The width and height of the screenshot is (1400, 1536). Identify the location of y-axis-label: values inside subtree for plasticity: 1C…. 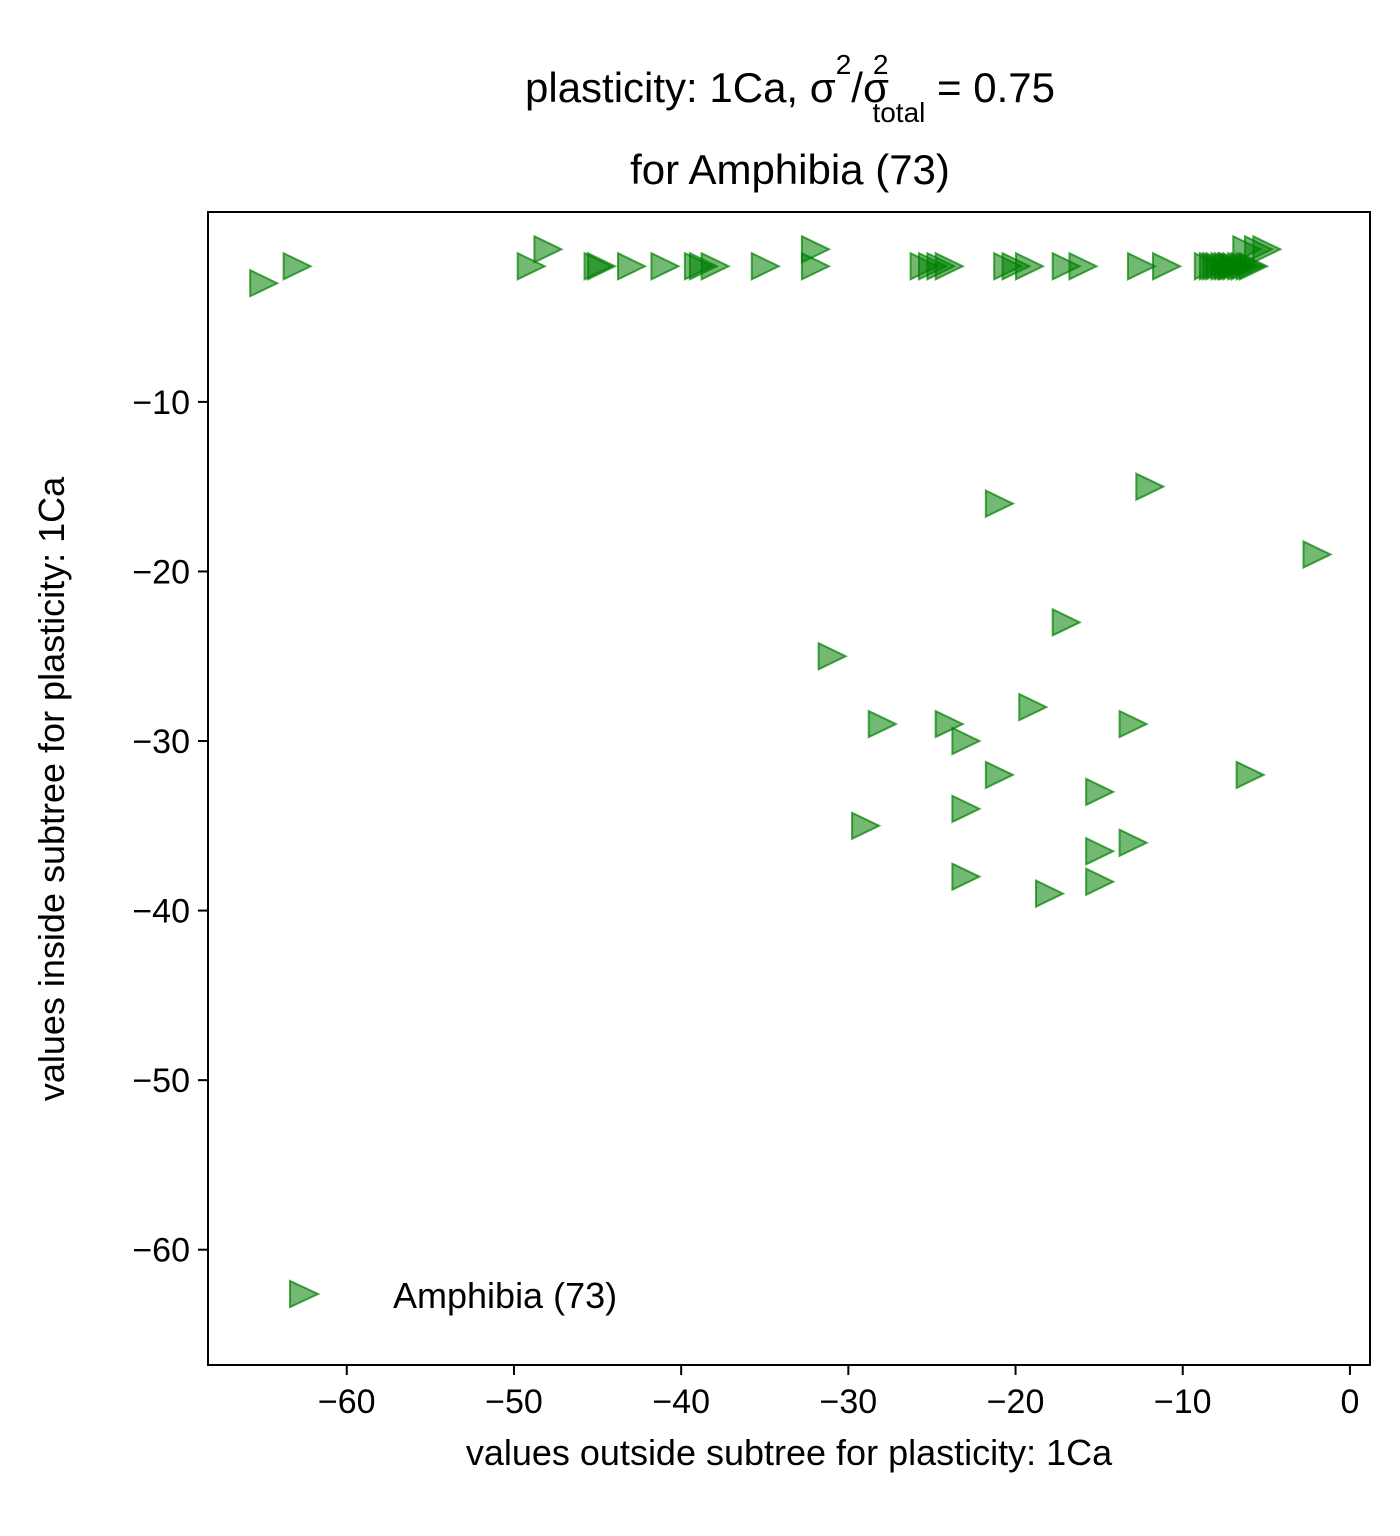
(51, 788).